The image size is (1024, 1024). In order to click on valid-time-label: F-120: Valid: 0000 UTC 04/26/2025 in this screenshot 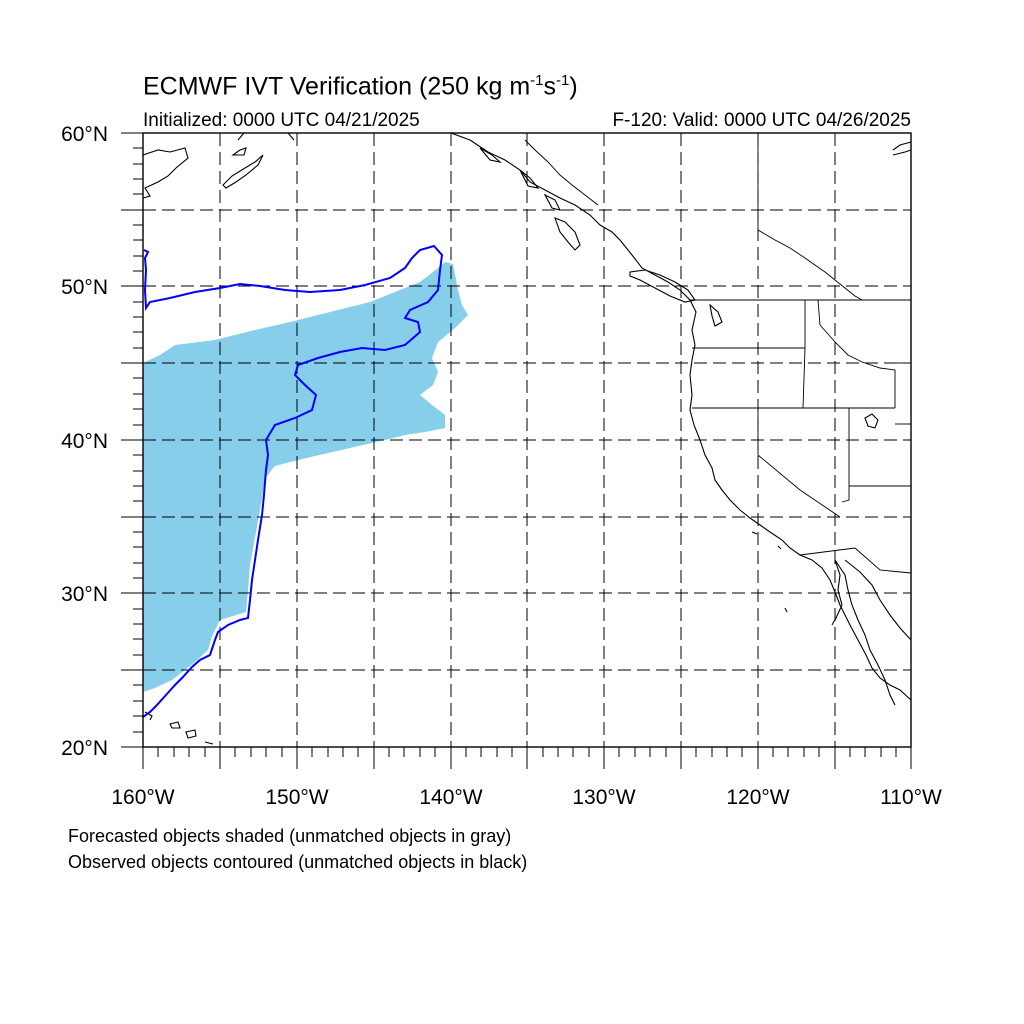, I will do `click(761, 120)`.